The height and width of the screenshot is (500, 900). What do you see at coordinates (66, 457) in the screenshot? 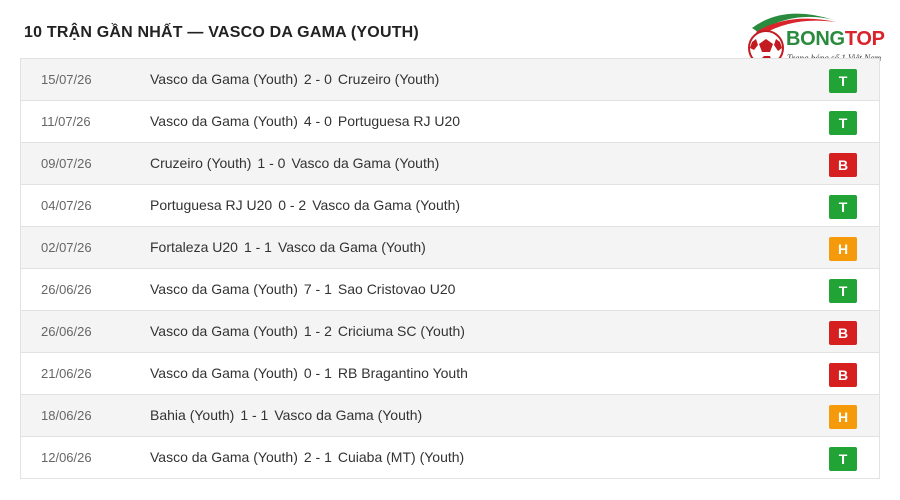
I see `match-date: 12/06/26` at bounding box center [66, 457].